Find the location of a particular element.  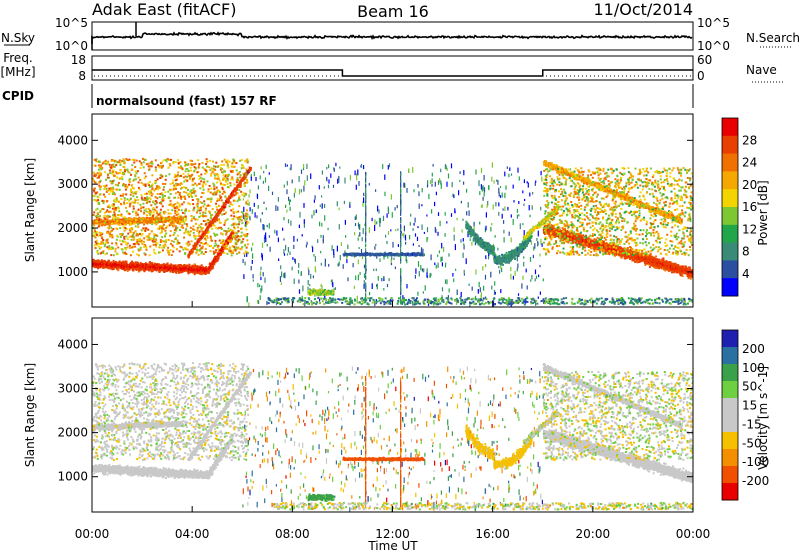

nsearch-tick-high: 10^5 is located at coordinates (713, 23).